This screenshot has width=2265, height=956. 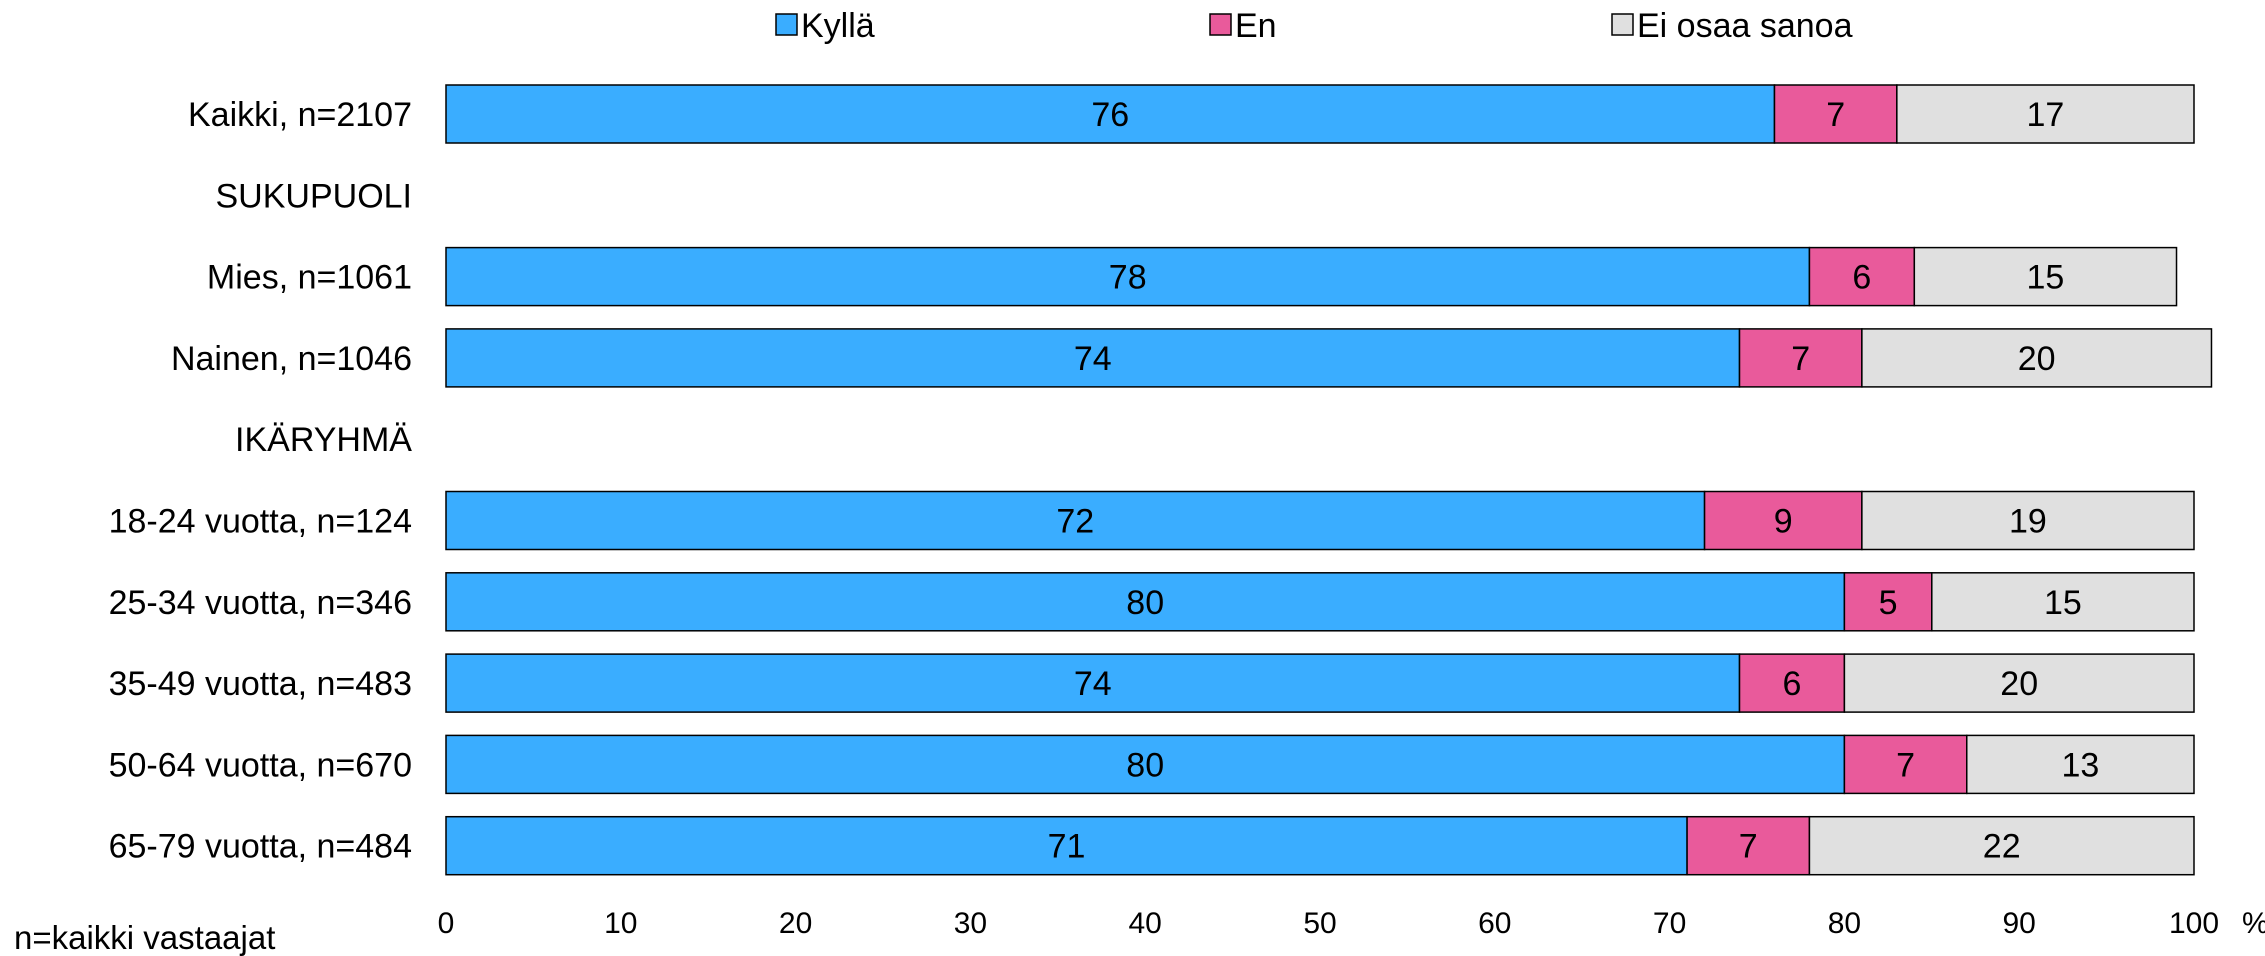 I want to click on category-label: 35-49 vuotta, n=483, so click(x=260, y=684).